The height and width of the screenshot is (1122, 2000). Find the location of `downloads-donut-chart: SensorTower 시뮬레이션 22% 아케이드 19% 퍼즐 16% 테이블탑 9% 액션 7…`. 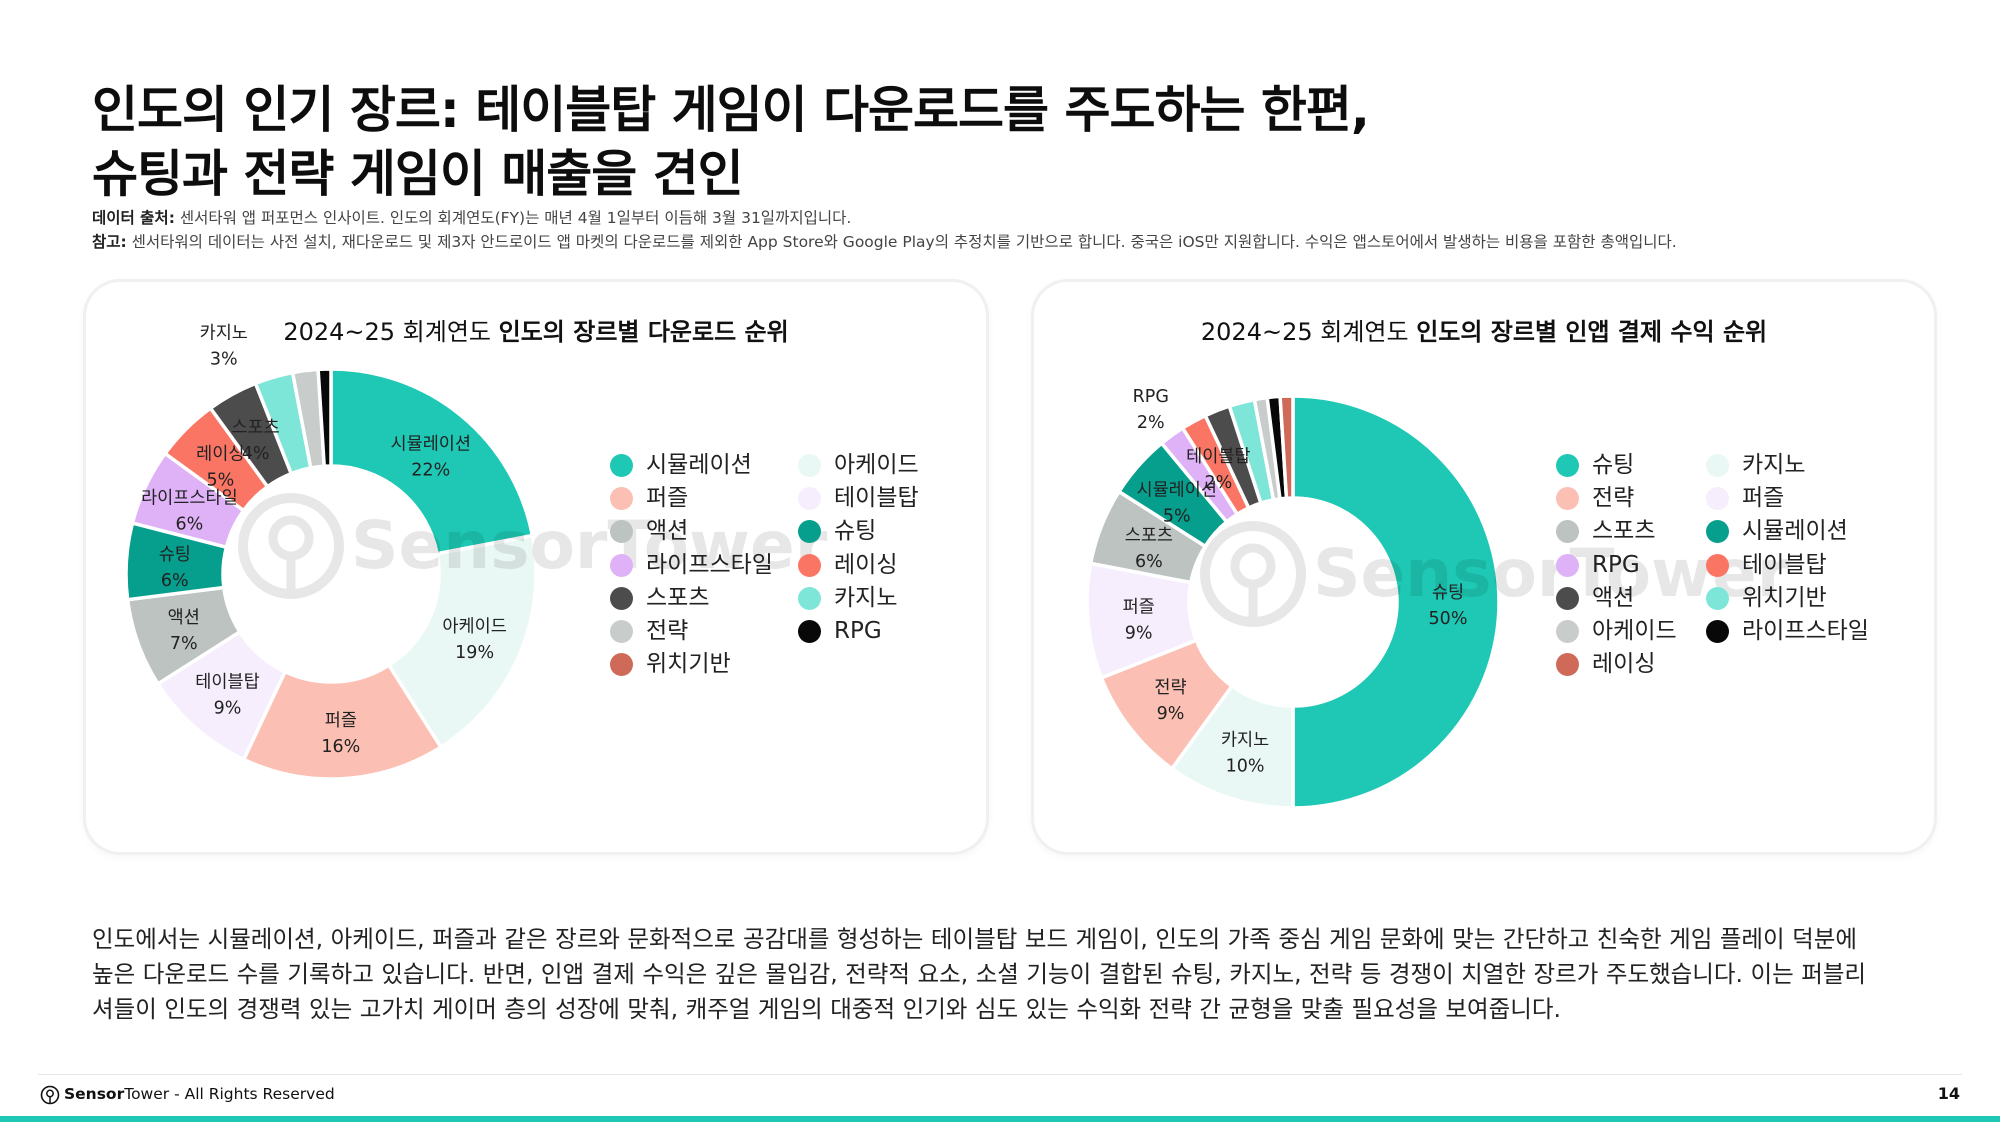

downloads-donut-chart: SensorTower 시뮬레이션 22% 아케이드 19% 퍼즐 16% 테이블탑 9% 액션 7… is located at coordinates (476, 552).